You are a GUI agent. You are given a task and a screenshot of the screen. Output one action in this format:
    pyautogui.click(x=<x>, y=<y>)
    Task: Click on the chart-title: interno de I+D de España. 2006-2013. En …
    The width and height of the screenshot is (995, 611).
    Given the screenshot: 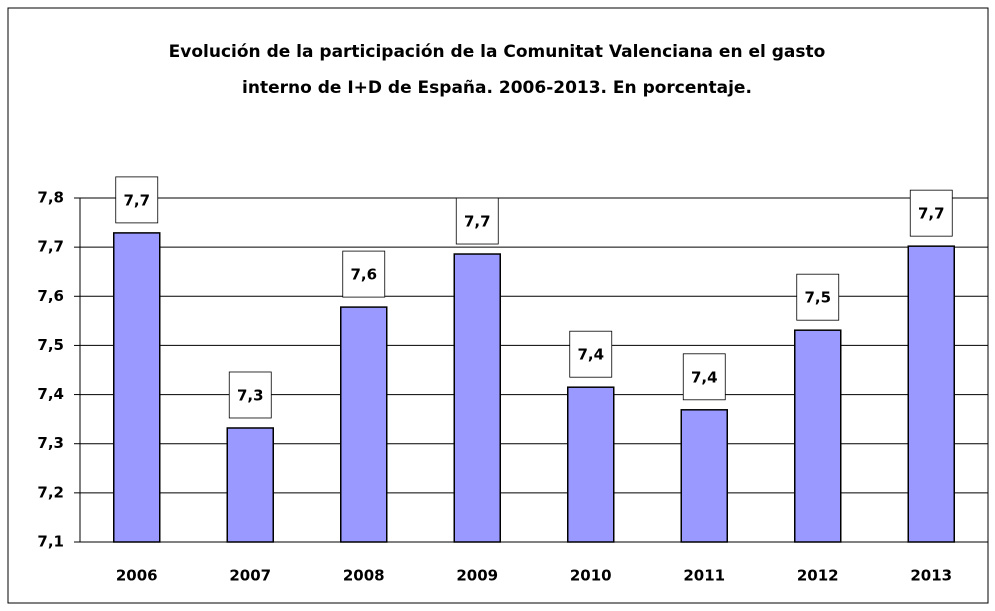 What is the action you would take?
    pyautogui.click(x=497, y=88)
    